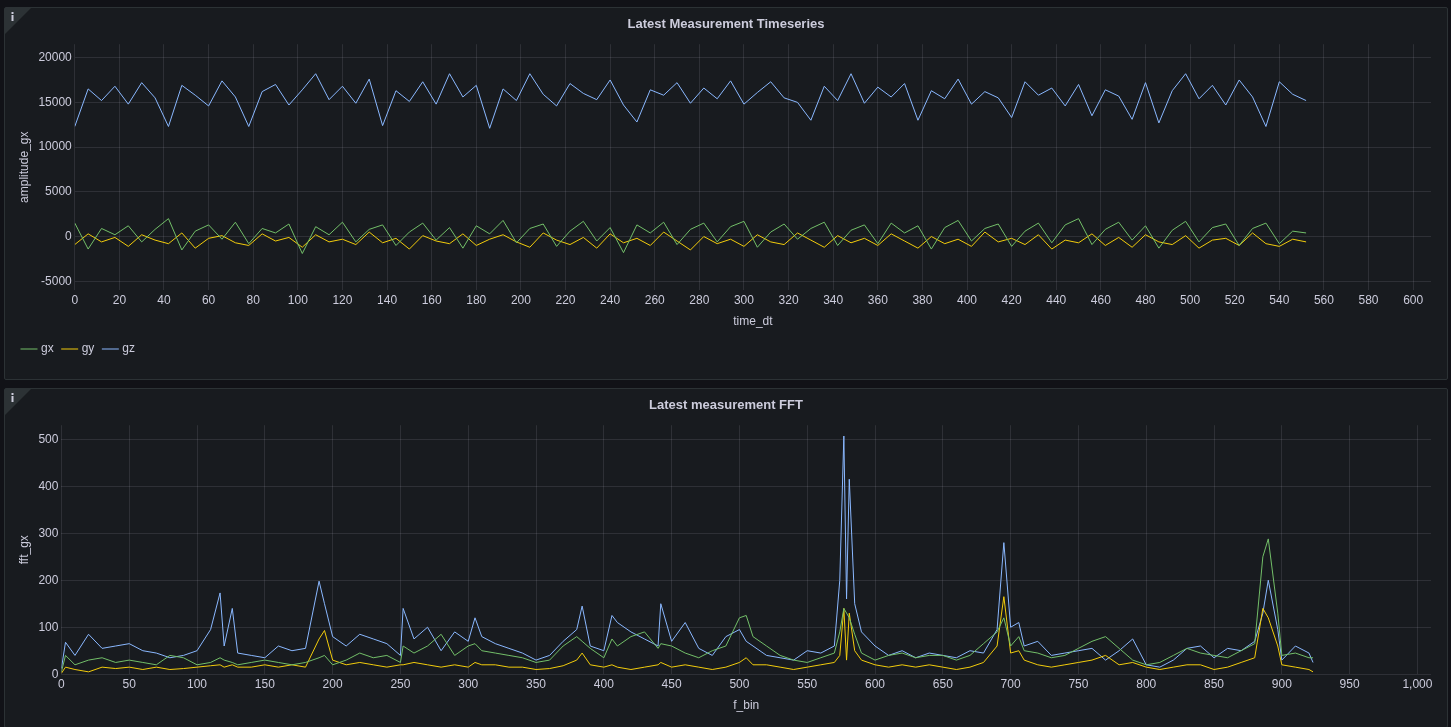 Image resolution: width=1451 pixels, height=727 pixels. I want to click on x-tick-label: 480, so click(1145, 299).